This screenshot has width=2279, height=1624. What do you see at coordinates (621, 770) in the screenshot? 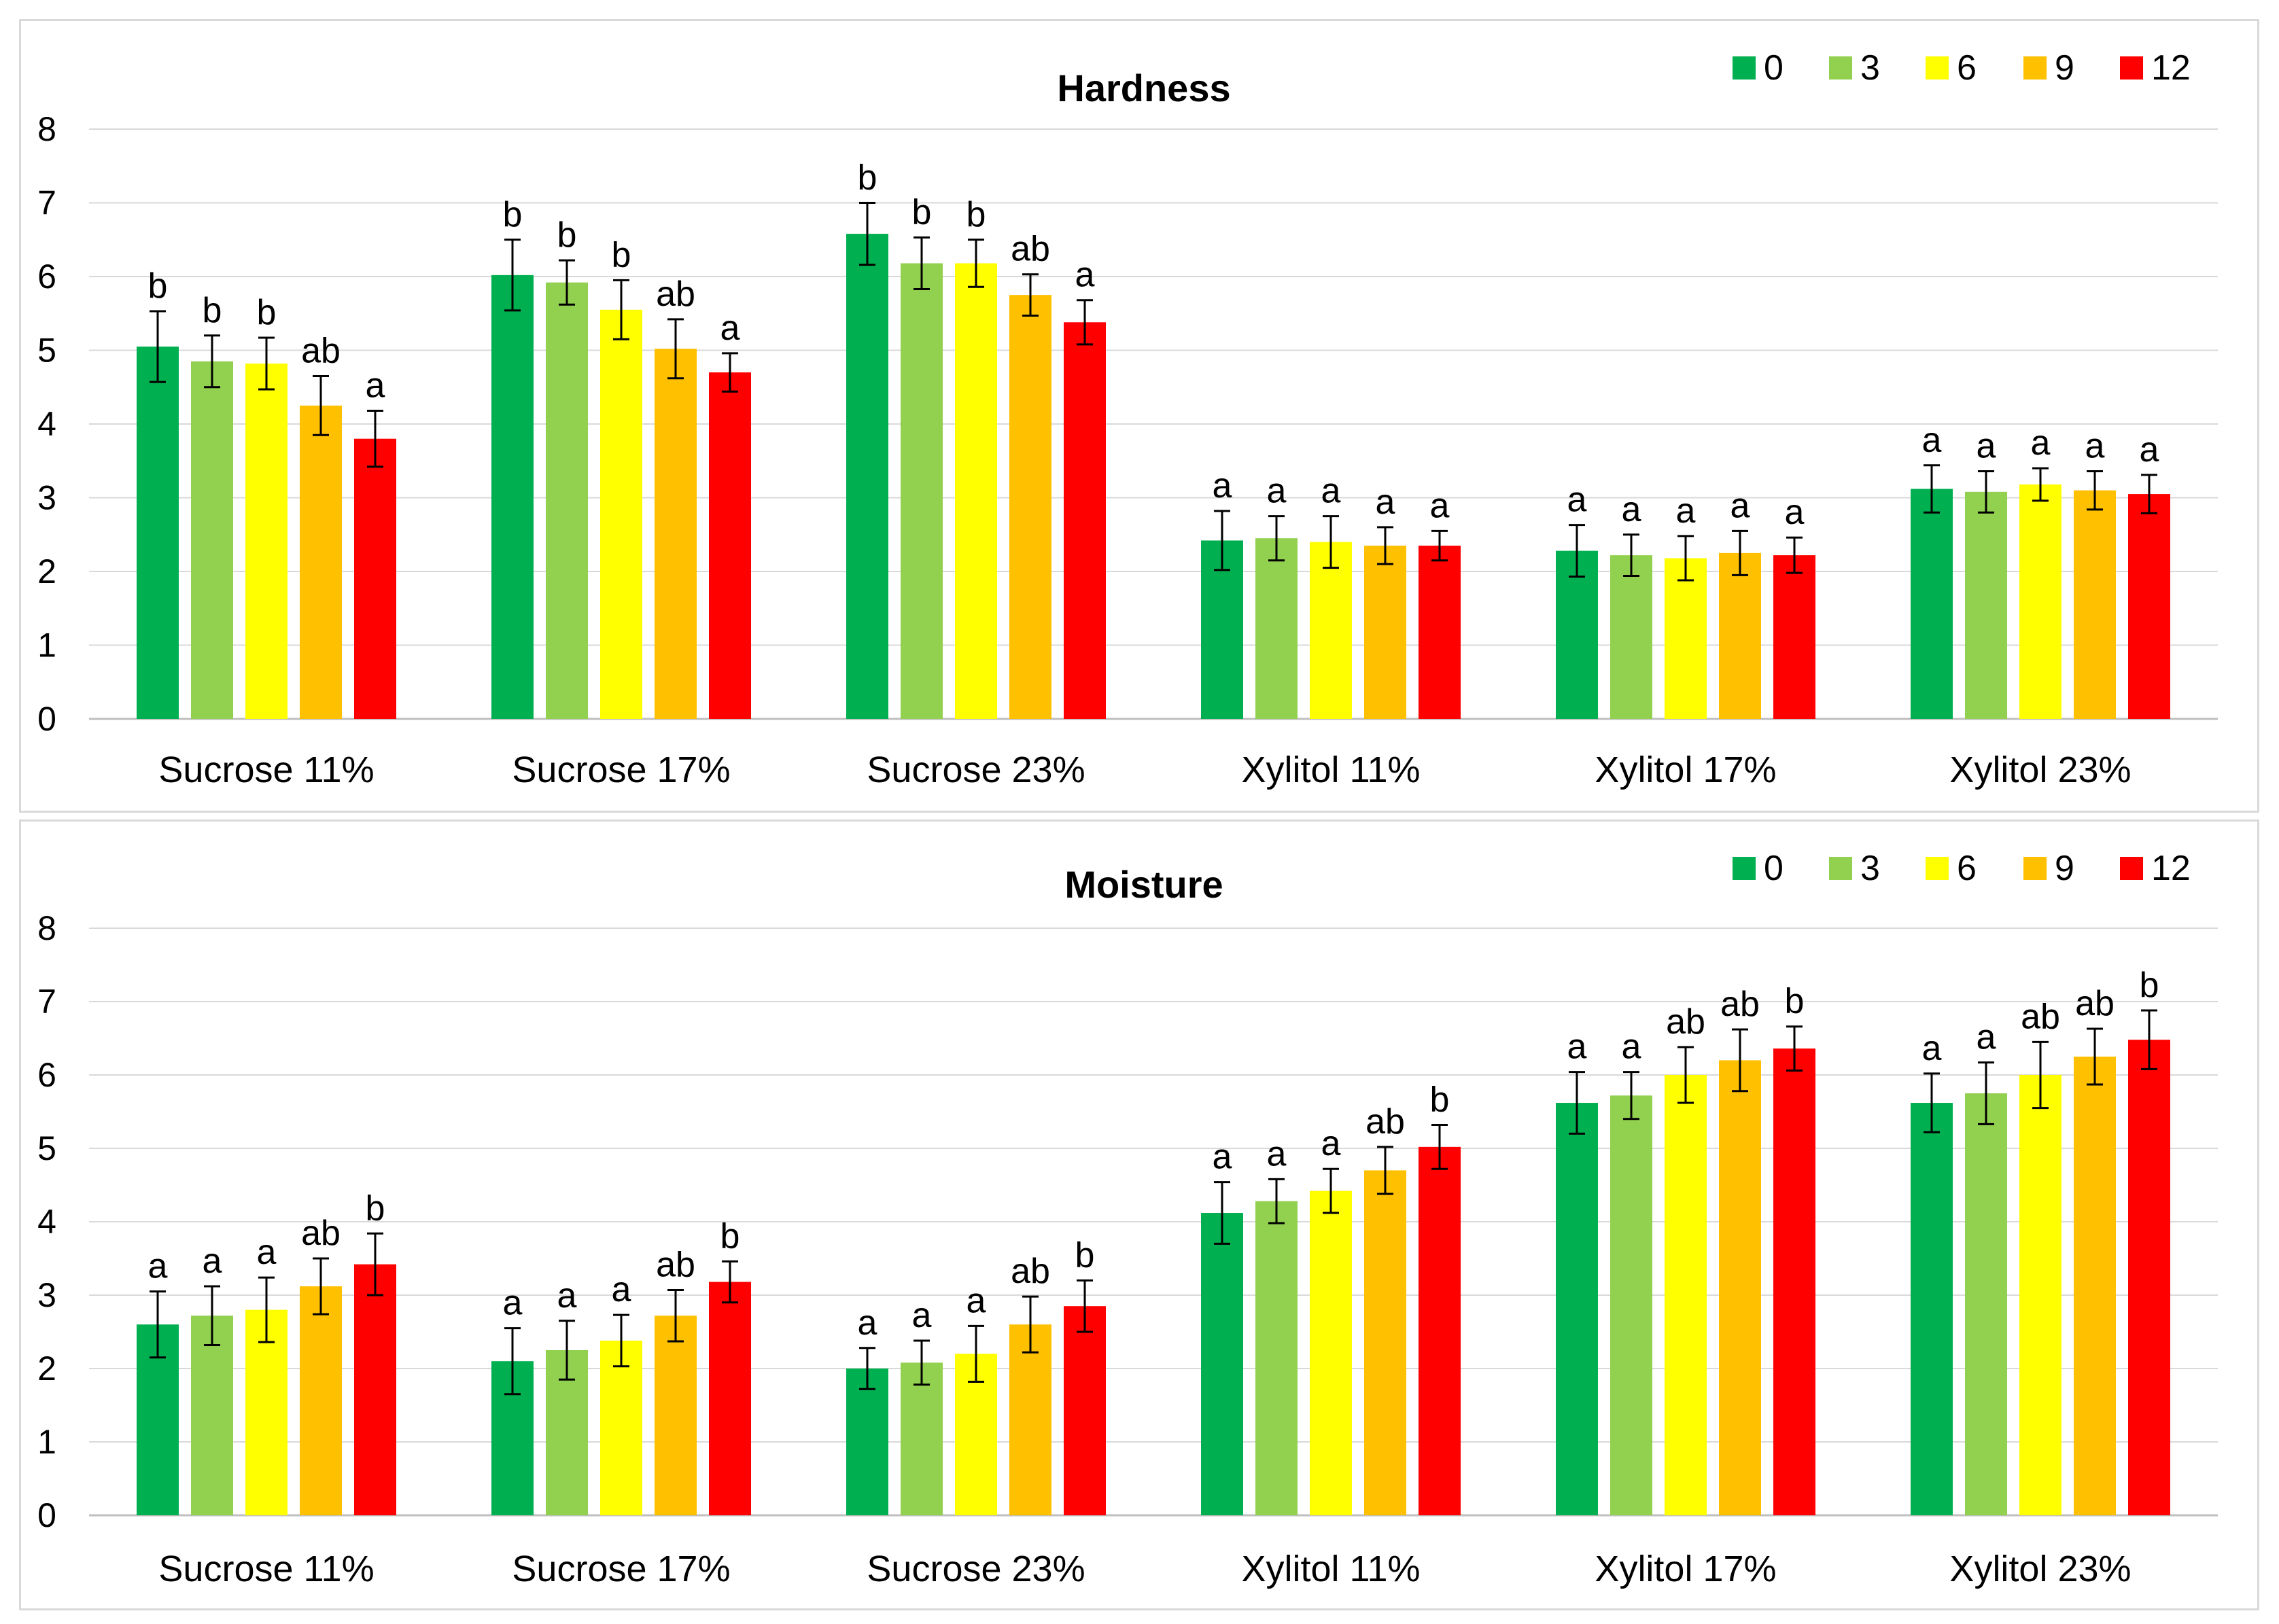
I see `x-tick-label: Sucrose 17%` at bounding box center [621, 770].